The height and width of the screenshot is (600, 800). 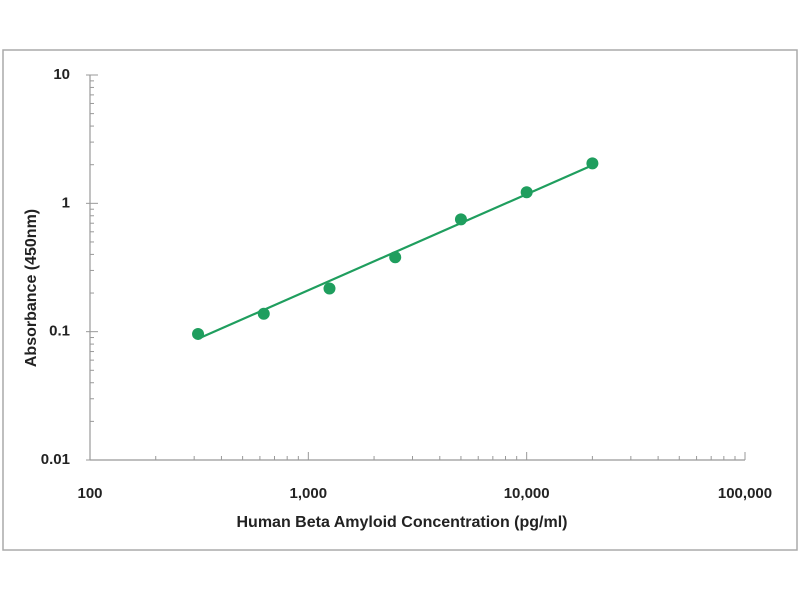 I want to click on y-axis-title: Absorbance (450nm), so click(x=31, y=288).